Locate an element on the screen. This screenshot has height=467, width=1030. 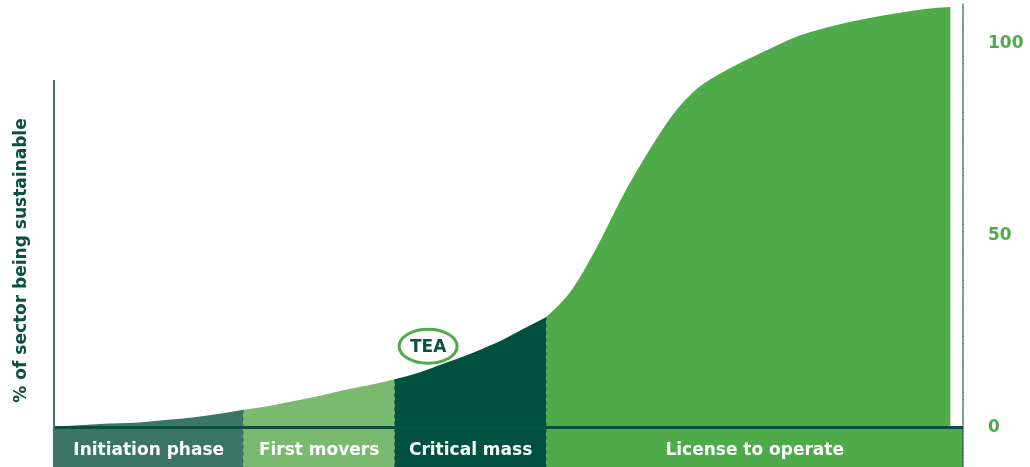
y-tick-label: 100 is located at coordinates (1006, 42).